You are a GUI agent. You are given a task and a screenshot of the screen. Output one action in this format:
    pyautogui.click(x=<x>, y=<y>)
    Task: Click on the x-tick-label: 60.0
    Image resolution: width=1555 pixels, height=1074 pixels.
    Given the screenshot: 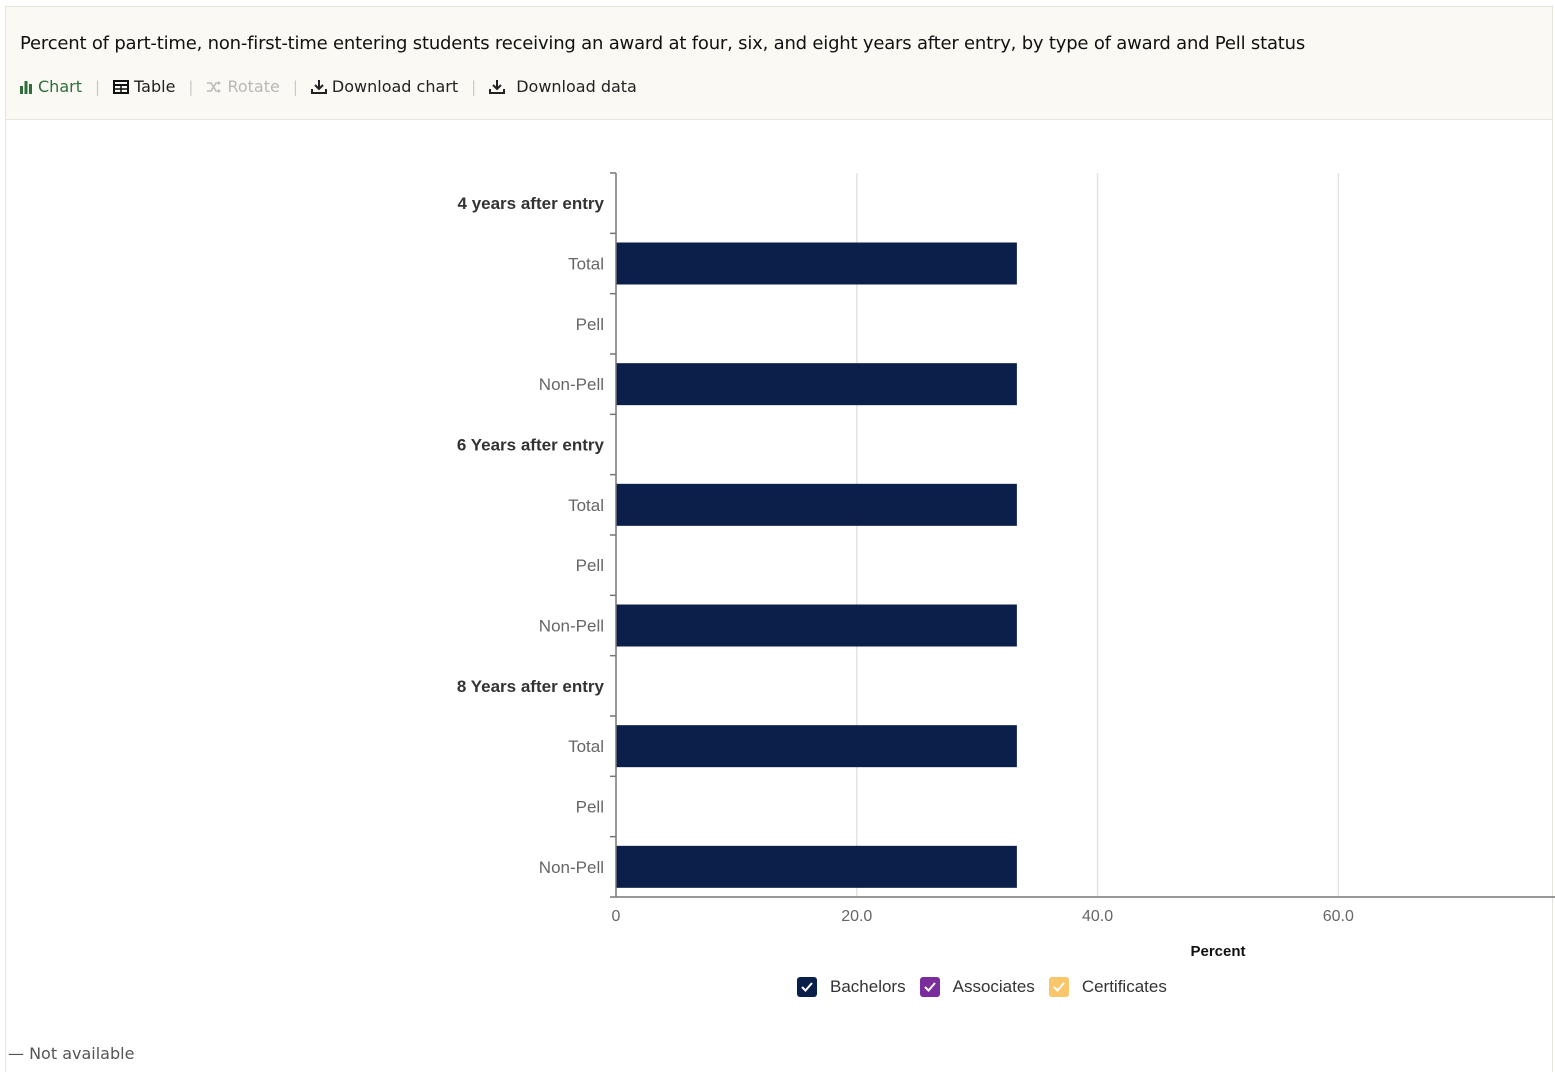 What is the action you would take?
    pyautogui.click(x=1338, y=916)
    